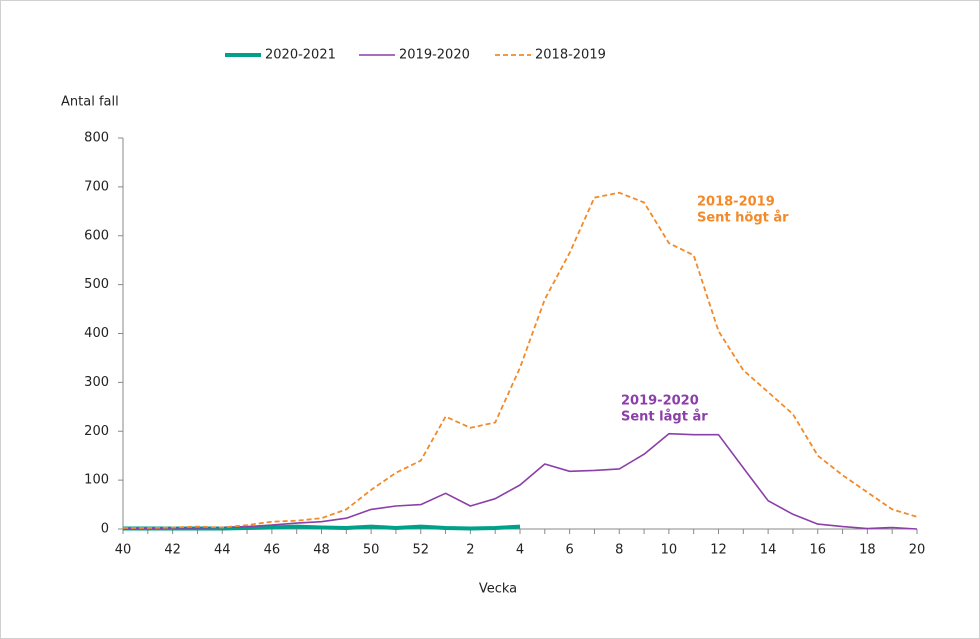 This screenshot has width=980, height=639. Describe the element at coordinates (817, 550) in the screenshot. I see `x-tick-label: 16` at that location.